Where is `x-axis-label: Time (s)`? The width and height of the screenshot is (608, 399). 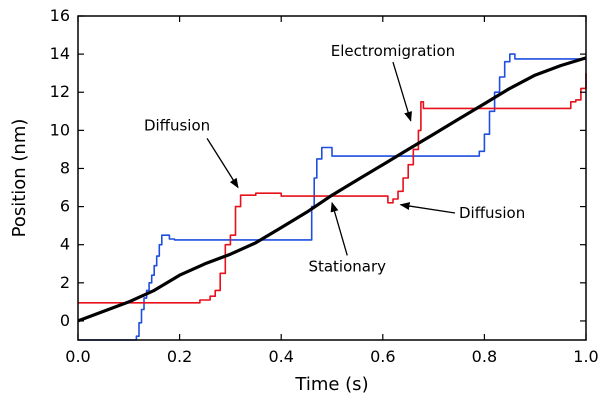 x-axis-label: Time (s) is located at coordinates (331, 384).